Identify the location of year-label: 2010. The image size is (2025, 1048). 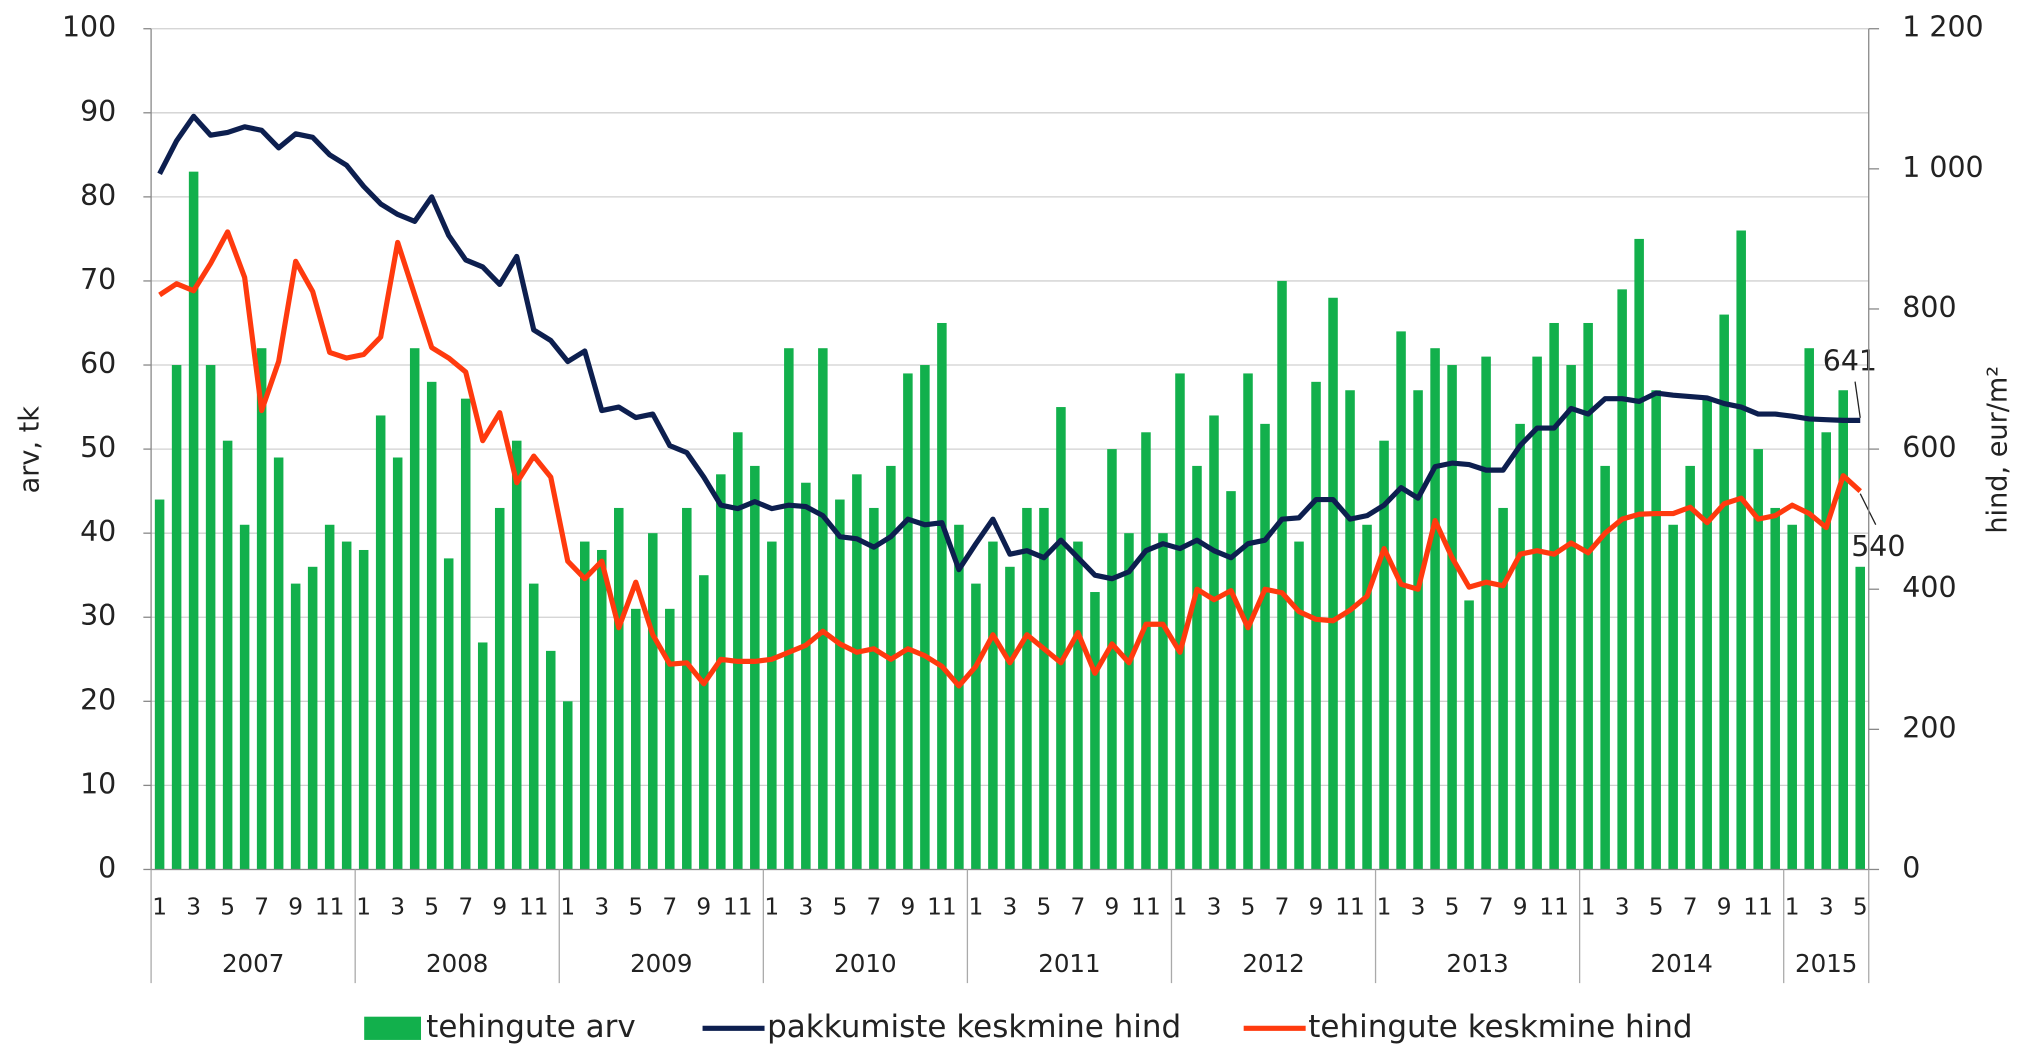
(865, 963).